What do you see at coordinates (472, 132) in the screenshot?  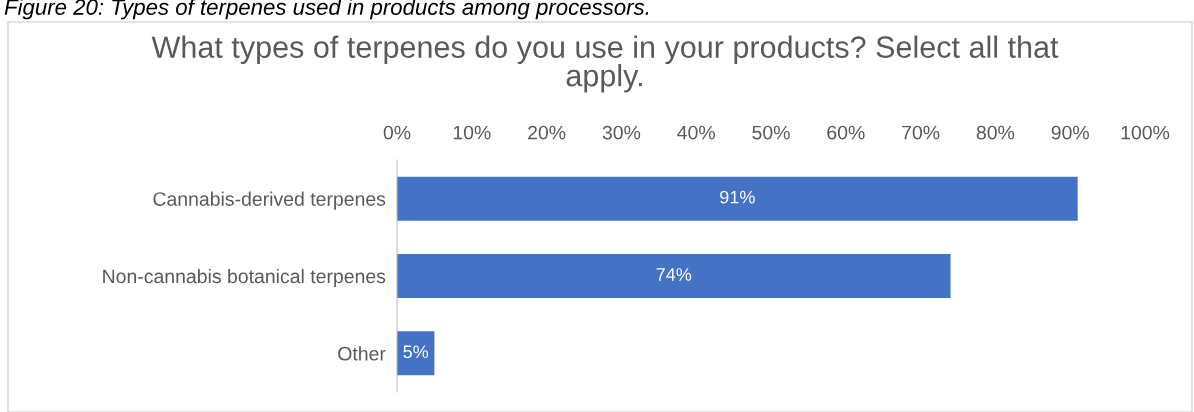 I see `x-tick-label: 10%` at bounding box center [472, 132].